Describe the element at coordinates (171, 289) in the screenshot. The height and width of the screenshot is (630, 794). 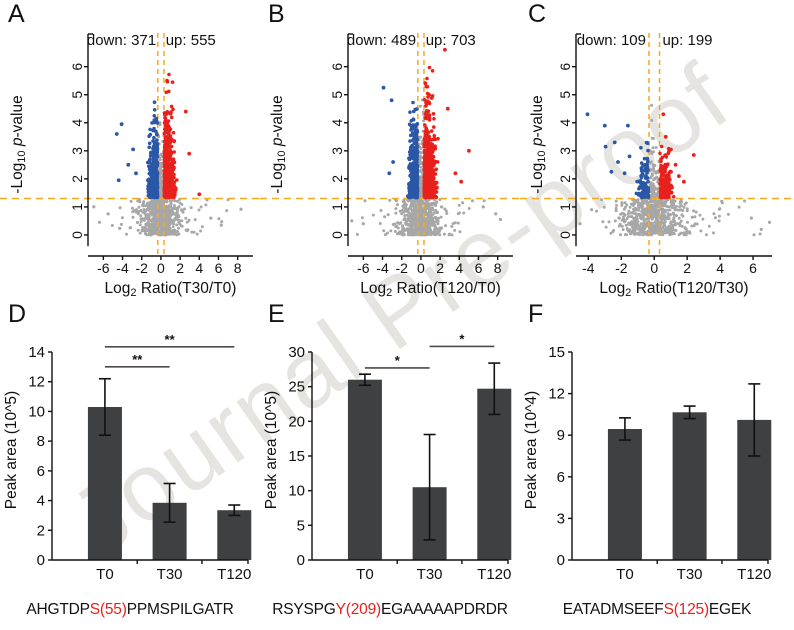
I see `x-axis-label: Log2 Ratio(T30/T0)` at that location.